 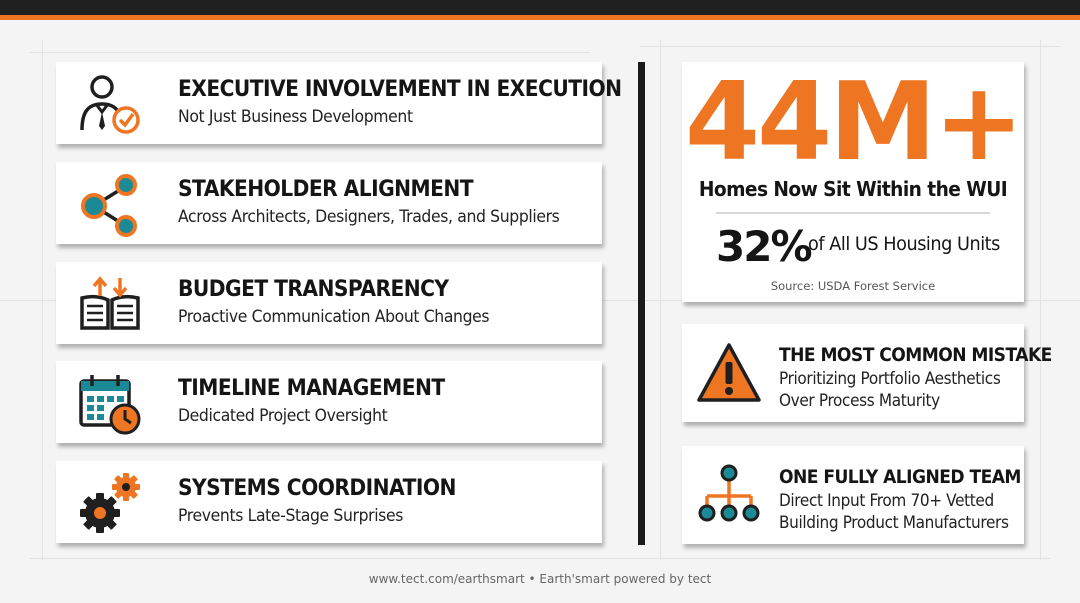 I want to click on feature-title: SYSTEMS COORDINATION, so click(x=317, y=488).